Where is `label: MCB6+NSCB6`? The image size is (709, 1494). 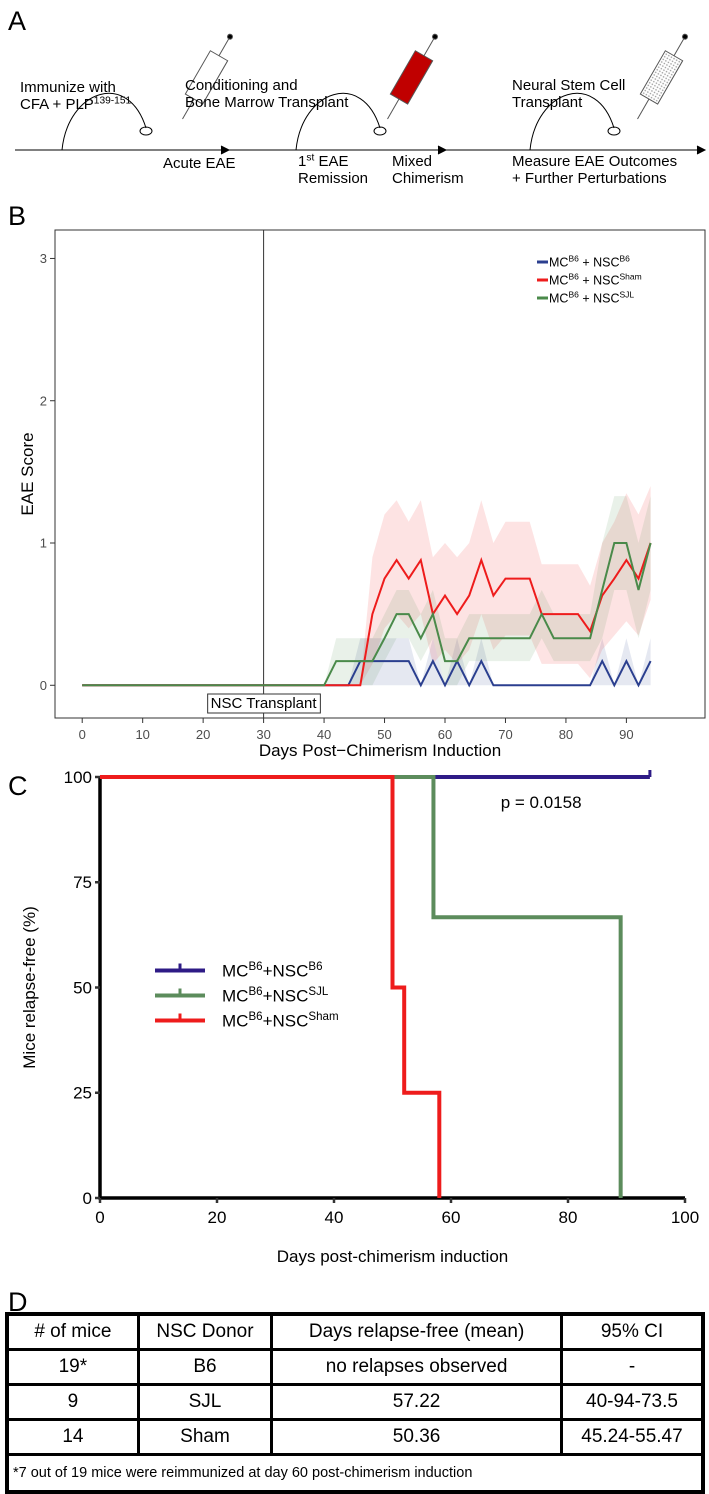
label: MCB6+NSCB6 is located at coordinates (272, 970).